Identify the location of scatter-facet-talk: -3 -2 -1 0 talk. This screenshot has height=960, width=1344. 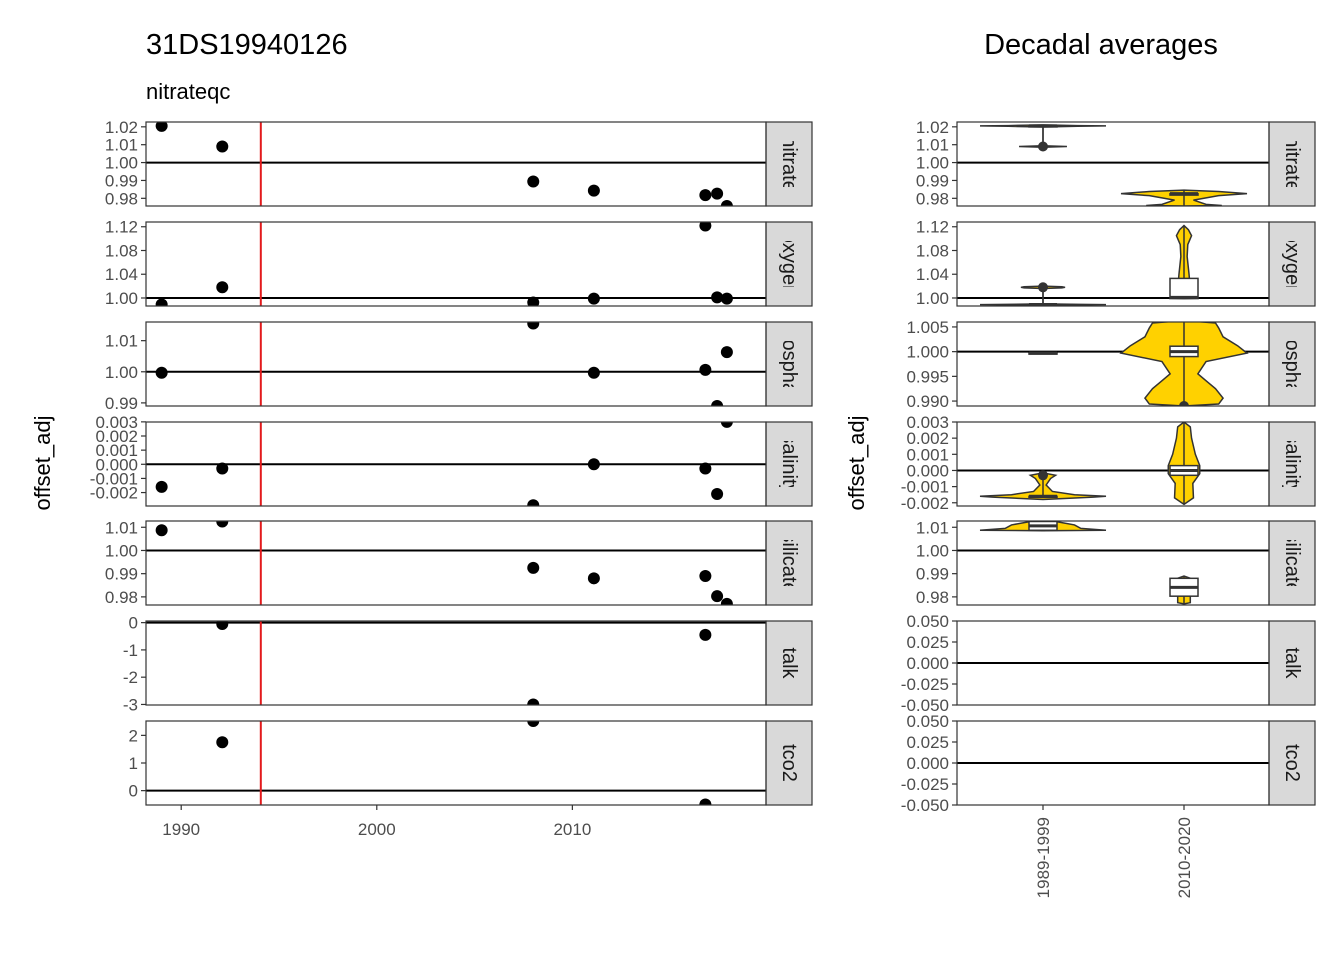
(468, 664).